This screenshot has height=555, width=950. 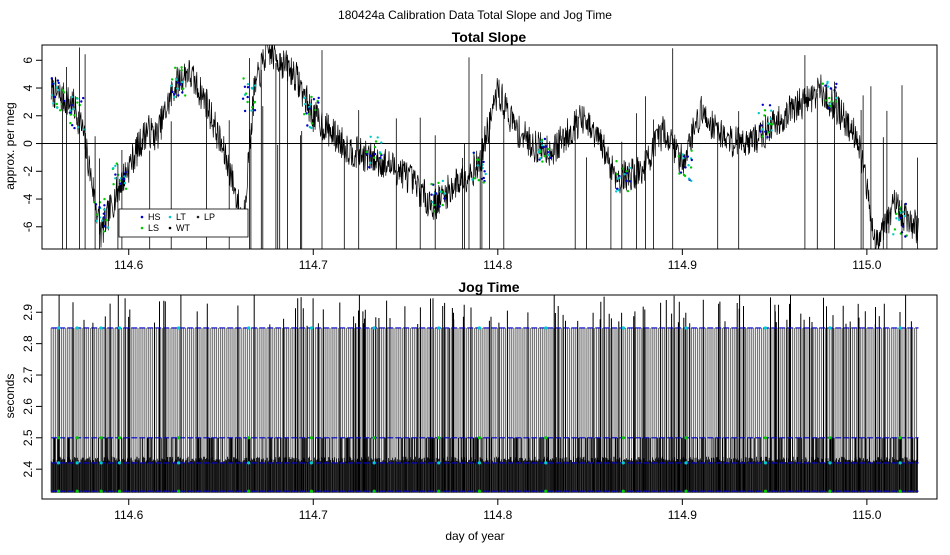 What do you see at coordinates (28, 312) in the screenshot?
I see `jog-y-tick-label: 2.9` at bounding box center [28, 312].